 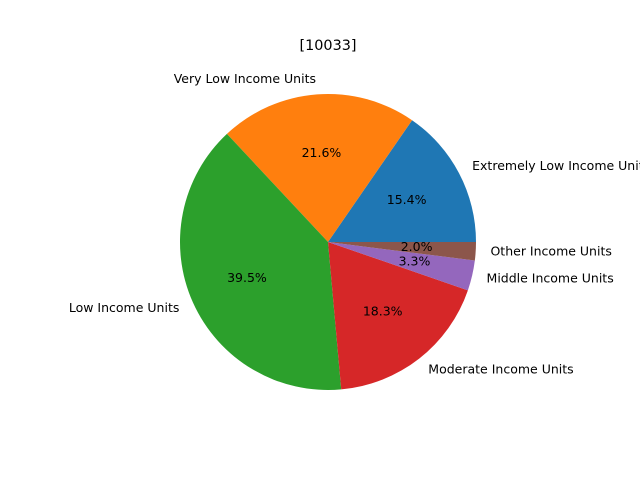 What do you see at coordinates (124, 307) in the screenshot?
I see `category-label-low-income-units: Low Income Units` at bounding box center [124, 307].